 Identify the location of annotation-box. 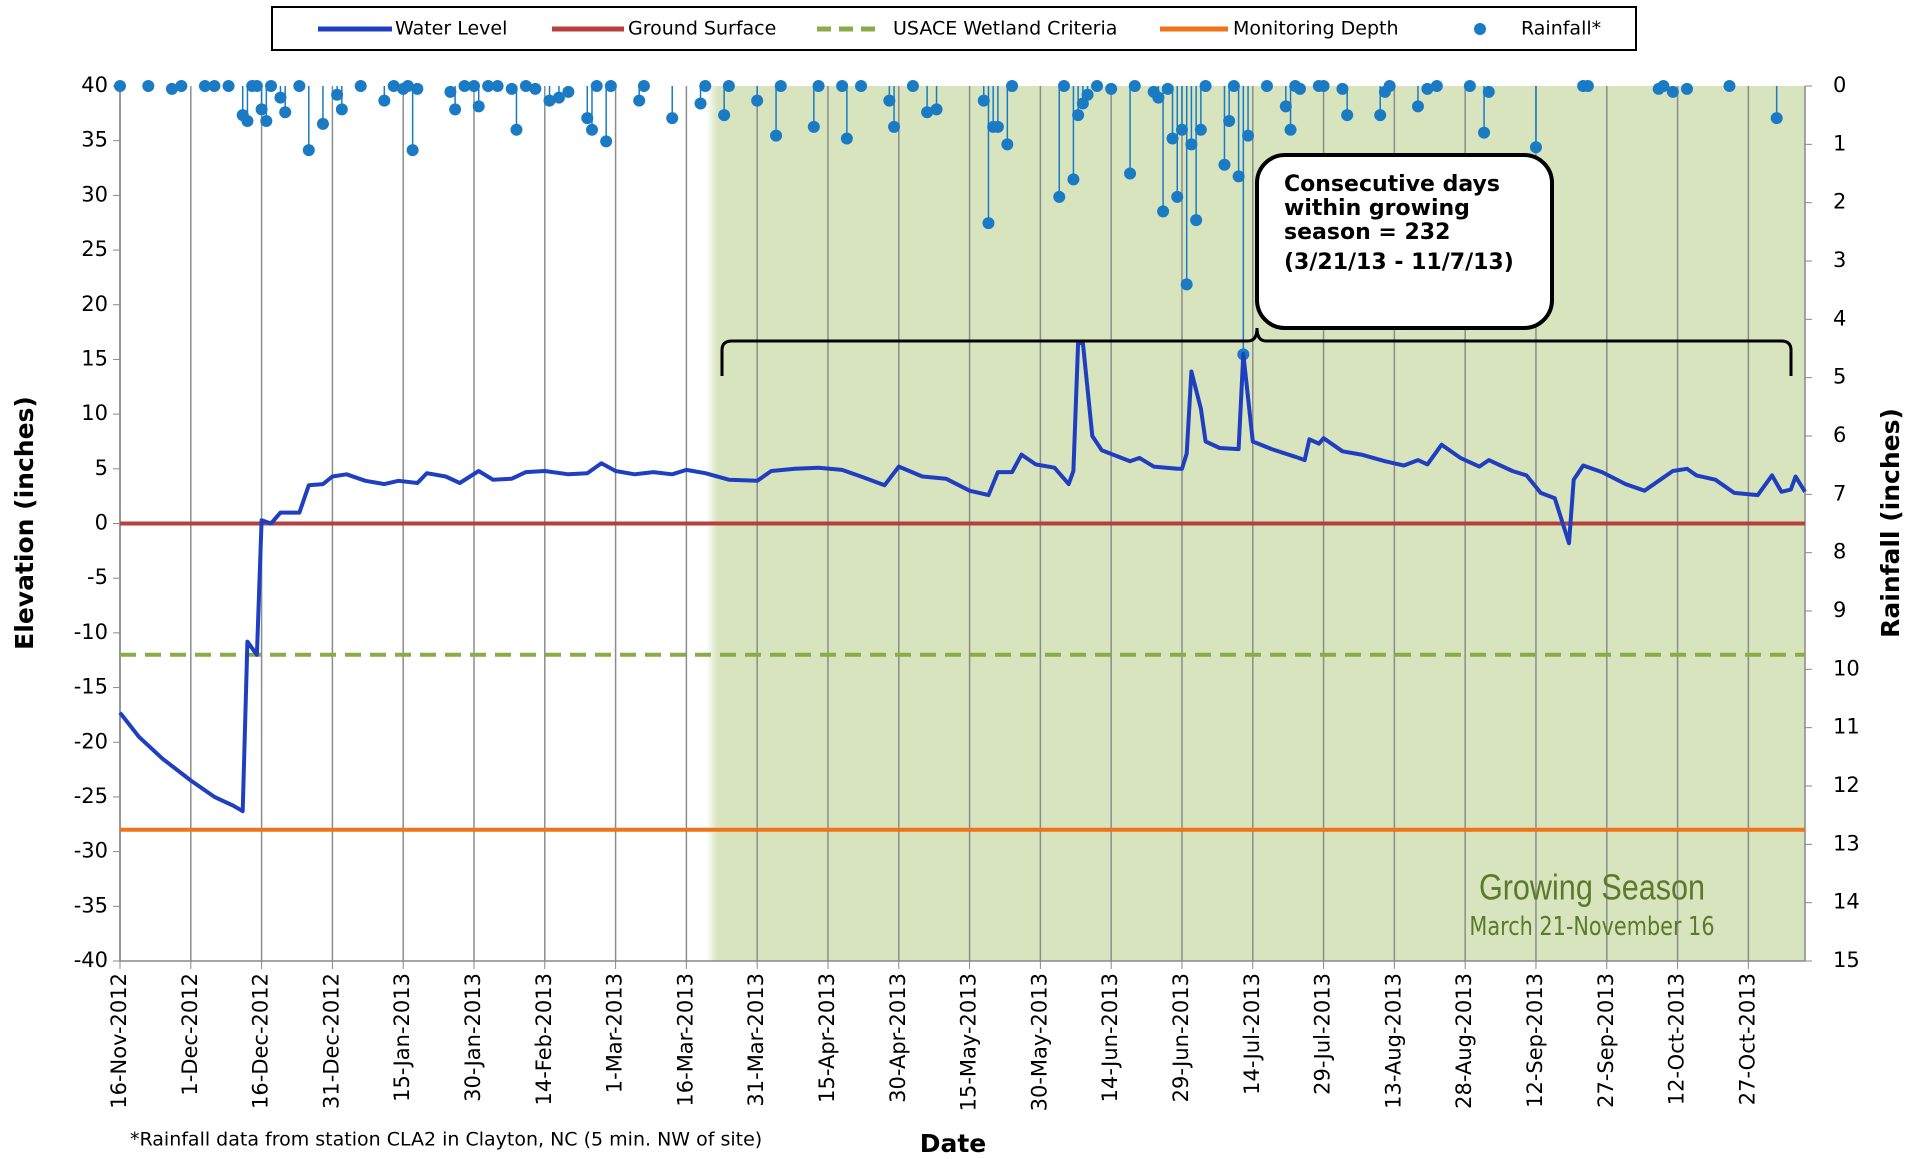
(1404, 241).